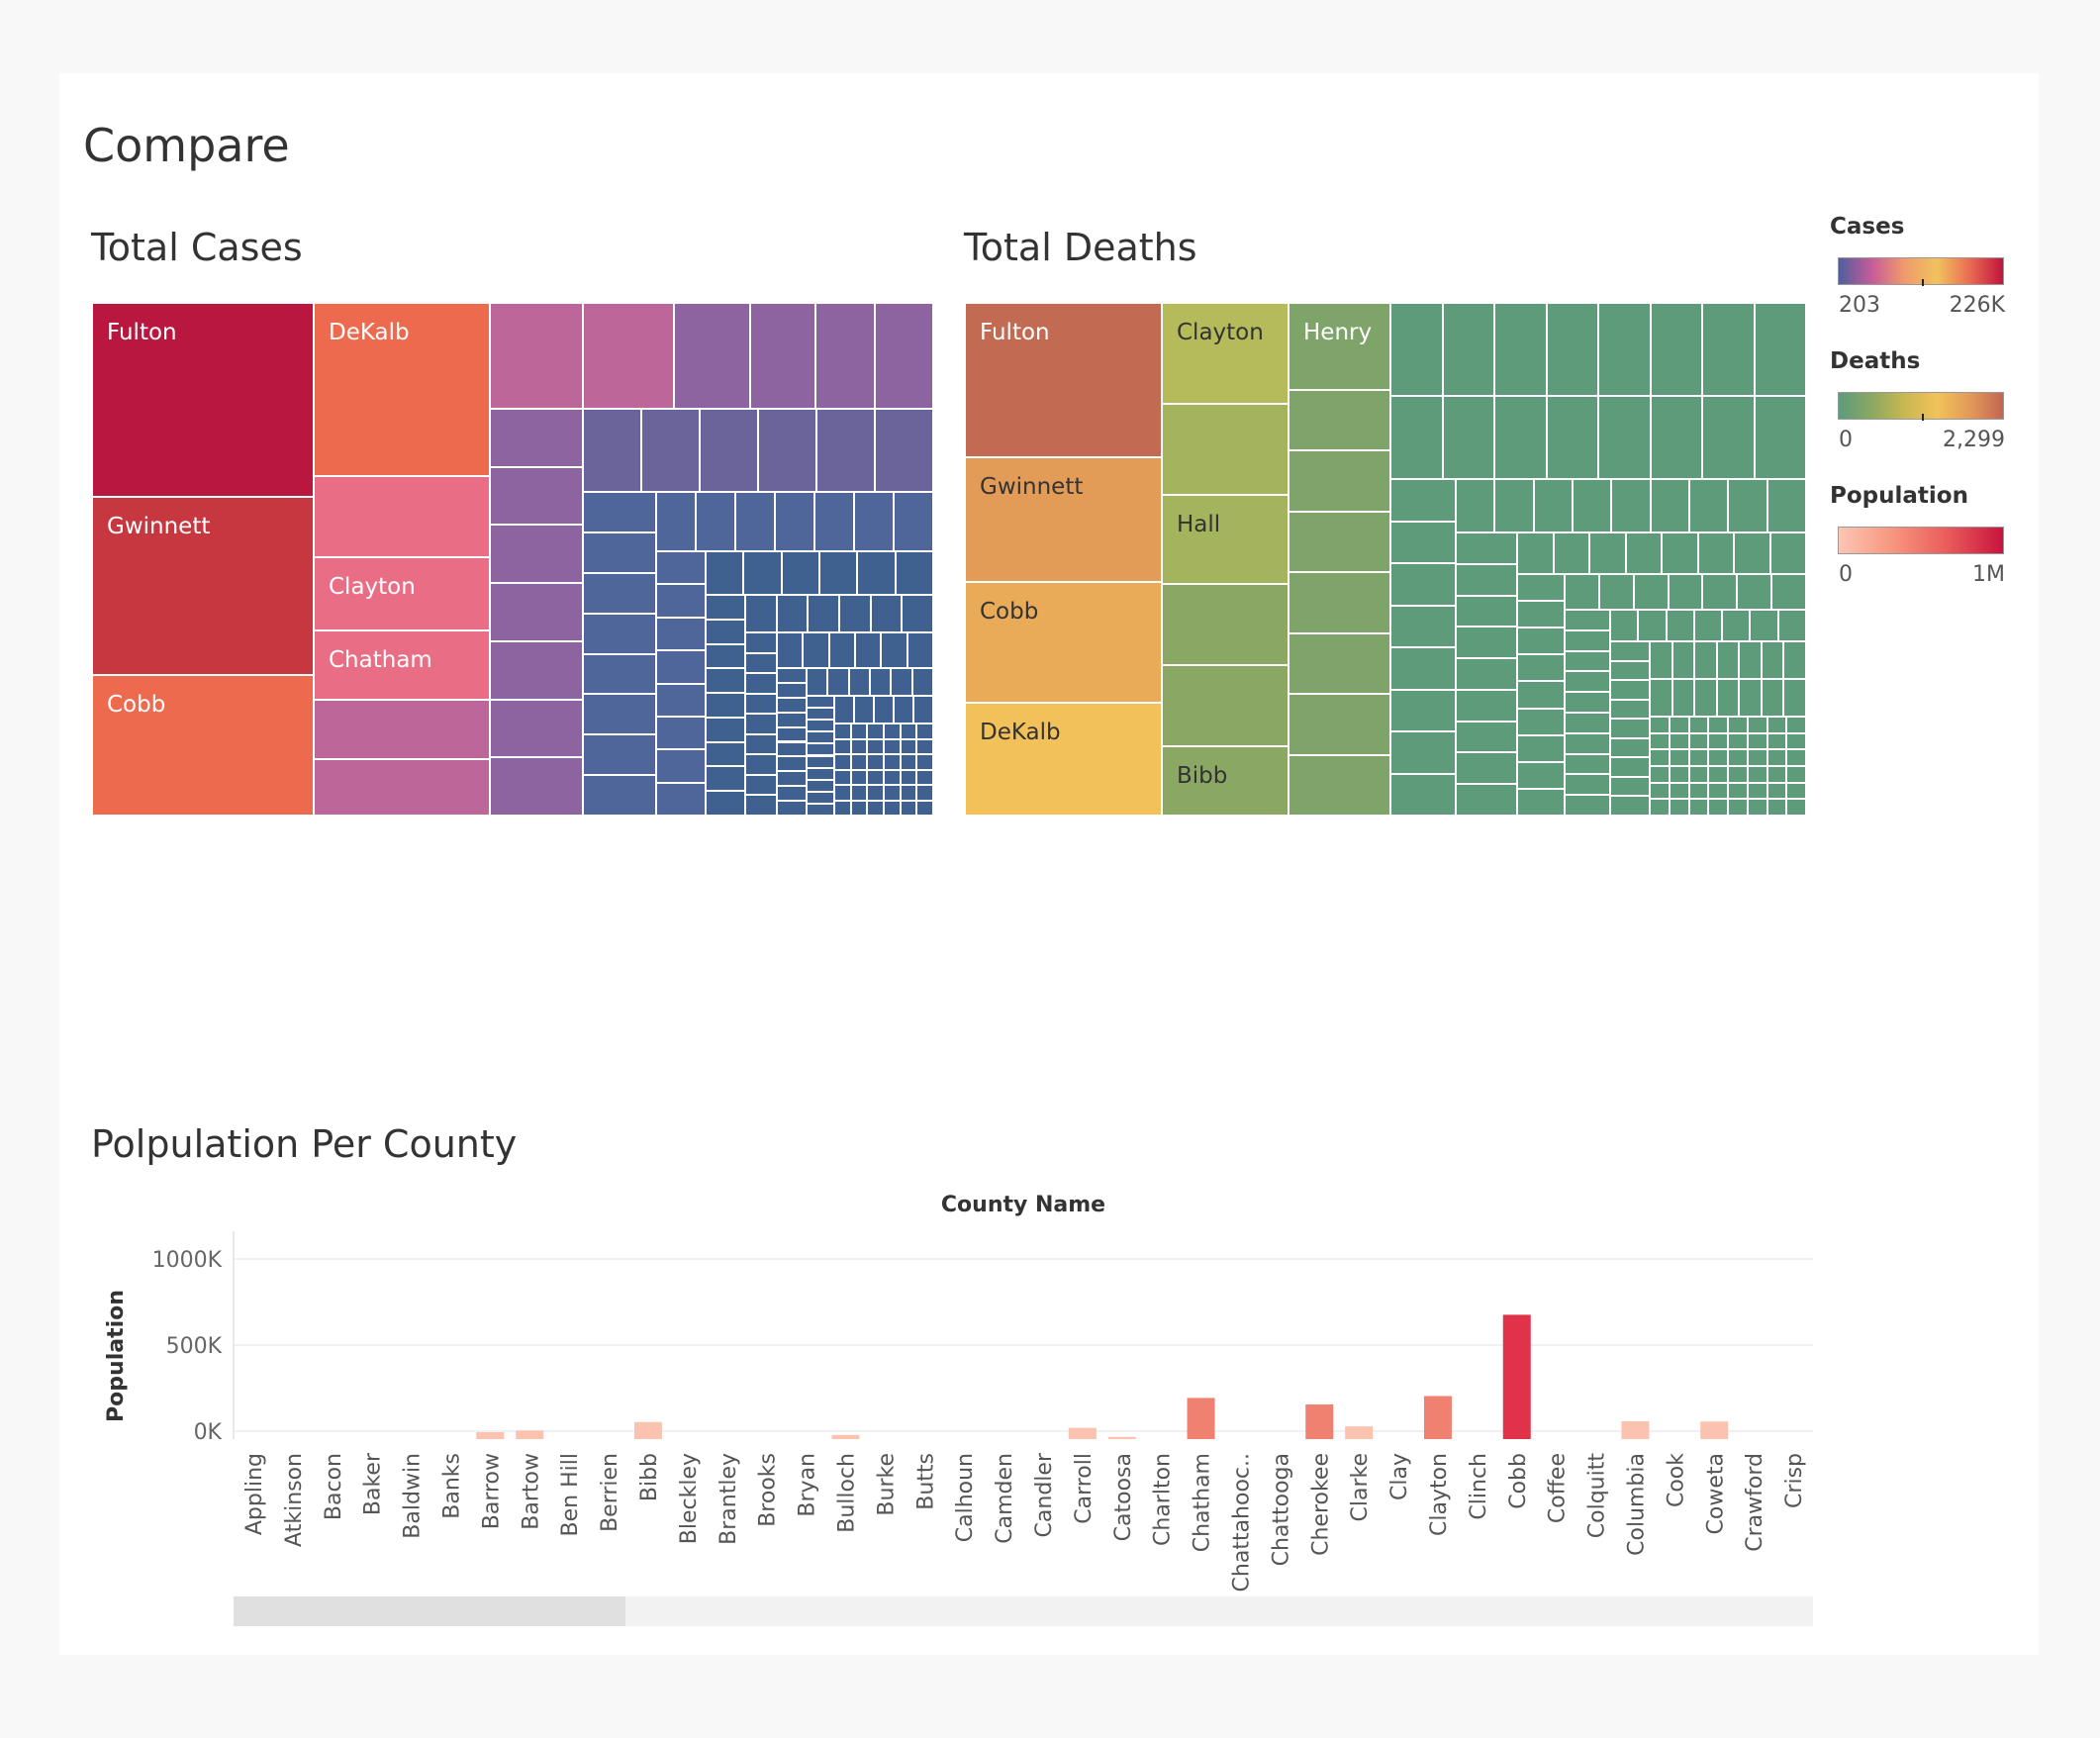 Image resolution: width=2100 pixels, height=1738 pixels. Describe the element at coordinates (1715, 1430) in the screenshot. I see `bar-coweta` at that location.